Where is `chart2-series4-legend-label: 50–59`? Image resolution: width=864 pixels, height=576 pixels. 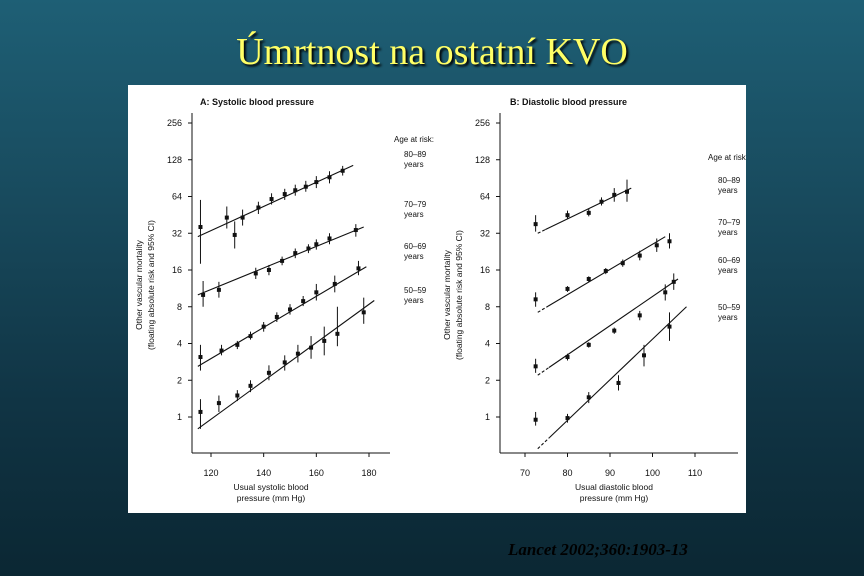
chart2-series4-legend-label: 50–59 is located at coordinates (729, 307).